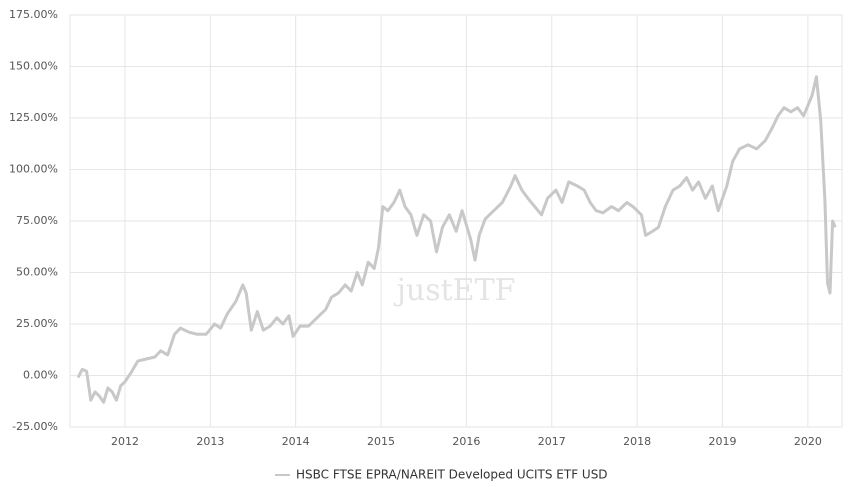  Describe the element at coordinates (35, 426) in the screenshot. I see `y-tick-label: -25.00%` at that location.